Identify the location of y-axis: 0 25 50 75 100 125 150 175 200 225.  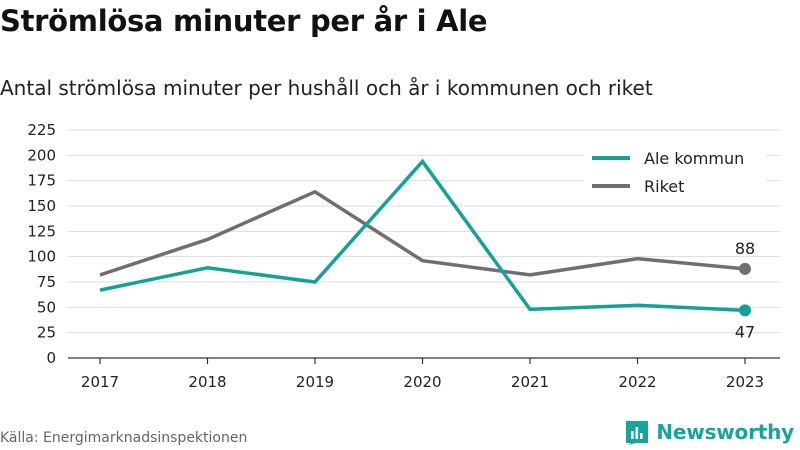
(41, 244).